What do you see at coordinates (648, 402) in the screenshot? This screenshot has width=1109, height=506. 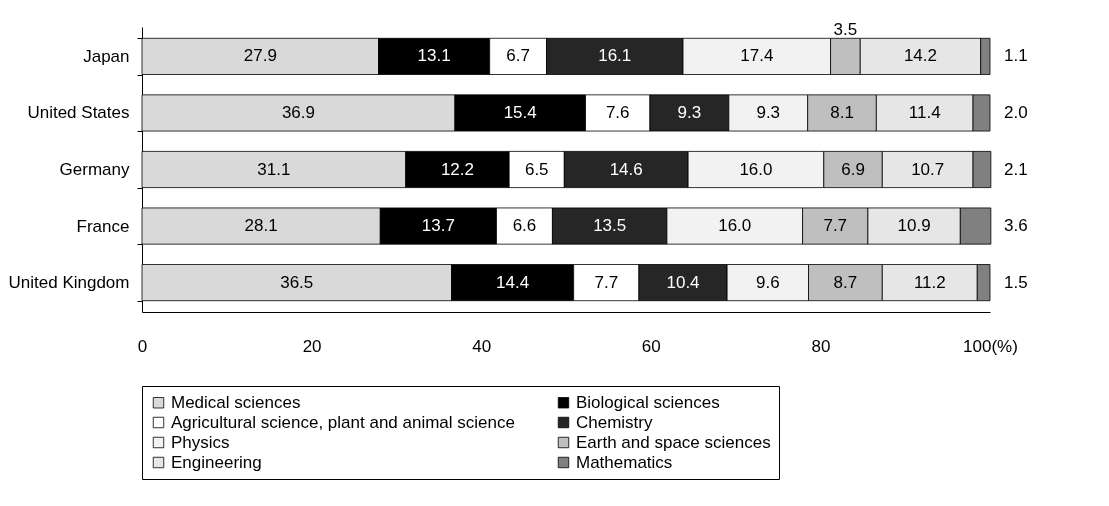 I see `legend-label: Biological sciences` at bounding box center [648, 402].